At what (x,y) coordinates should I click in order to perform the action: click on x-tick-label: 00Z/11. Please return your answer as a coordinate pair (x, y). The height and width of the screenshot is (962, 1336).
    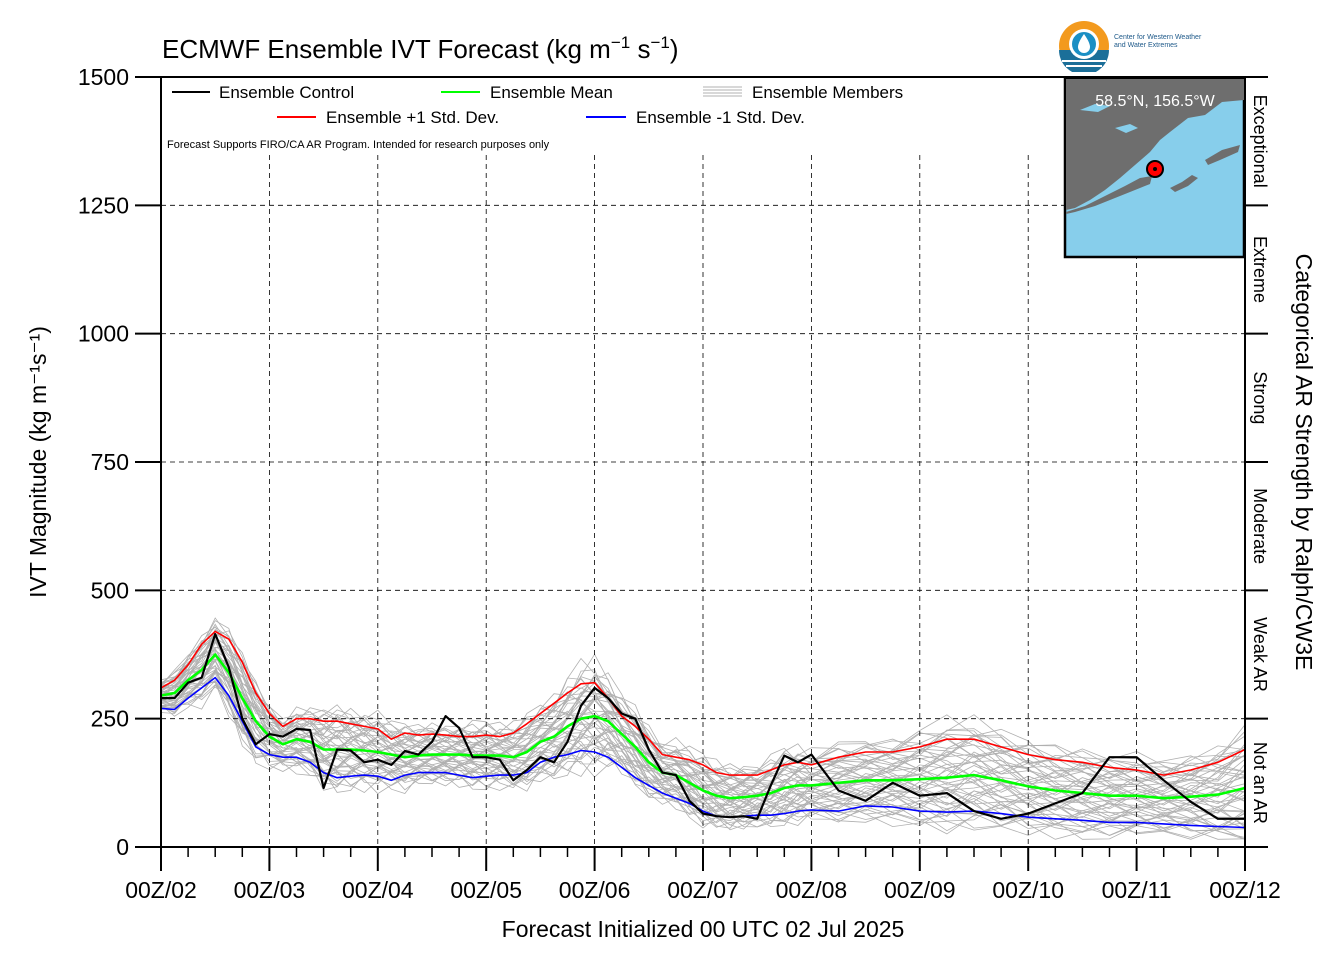
    Looking at the image, I should click on (1137, 890).